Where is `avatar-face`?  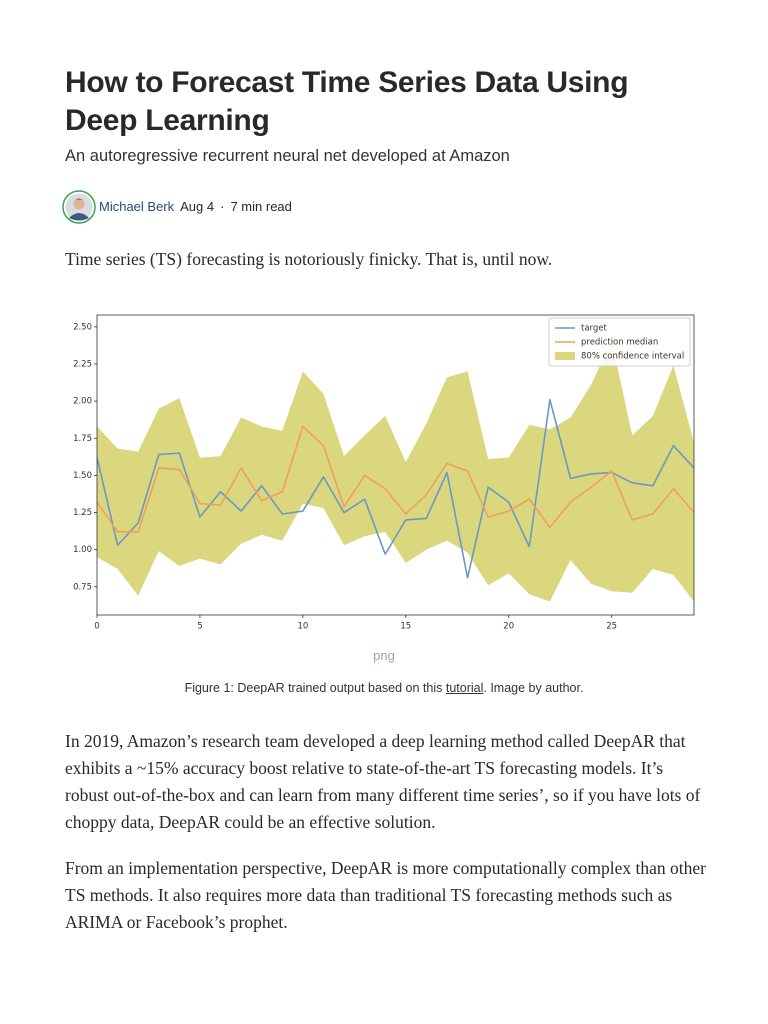
avatar-face is located at coordinates (79, 204).